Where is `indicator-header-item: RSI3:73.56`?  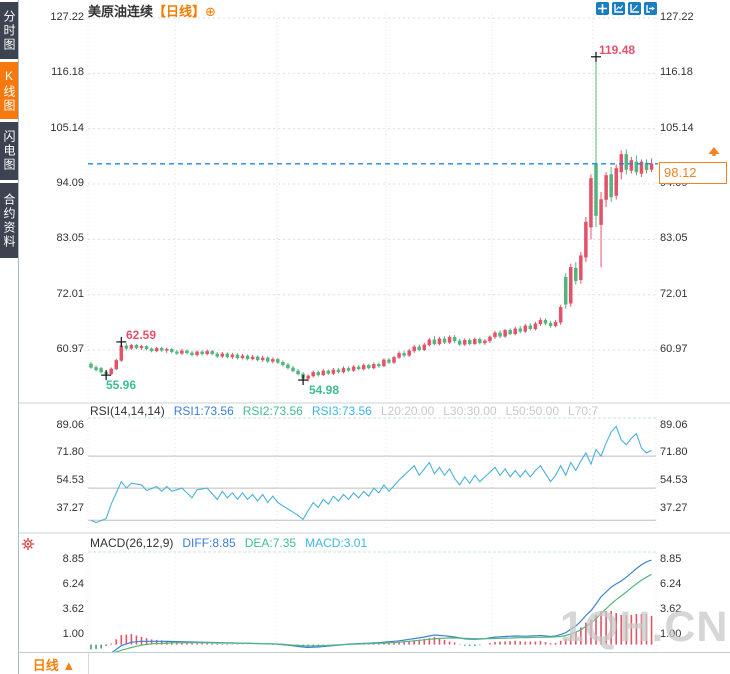 indicator-header-item: RSI3:73.56 is located at coordinates (341, 411).